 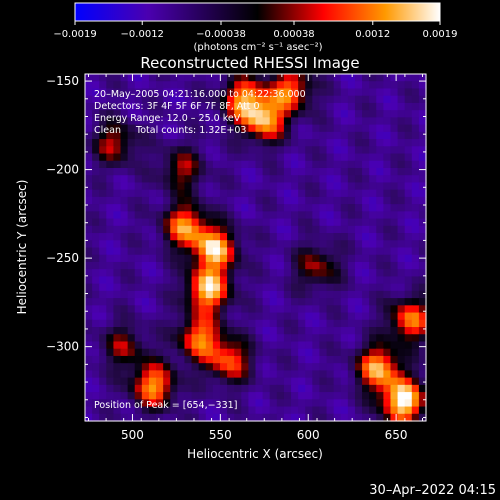 I want to click on colorbar-tick-label: −0.0019, so click(x=74, y=34).